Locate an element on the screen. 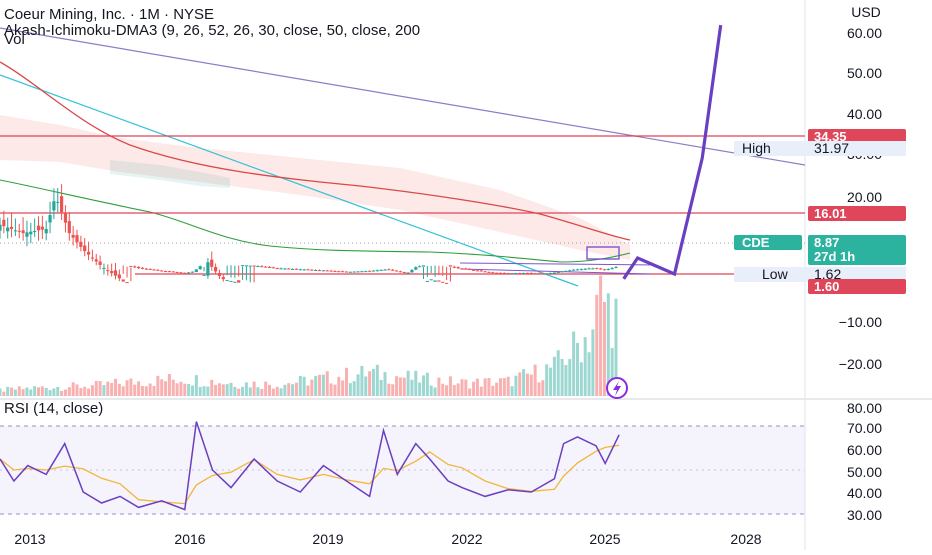 The image size is (932, 555). rsi-label: RSI (14, close) is located at coordinates (53, 408).